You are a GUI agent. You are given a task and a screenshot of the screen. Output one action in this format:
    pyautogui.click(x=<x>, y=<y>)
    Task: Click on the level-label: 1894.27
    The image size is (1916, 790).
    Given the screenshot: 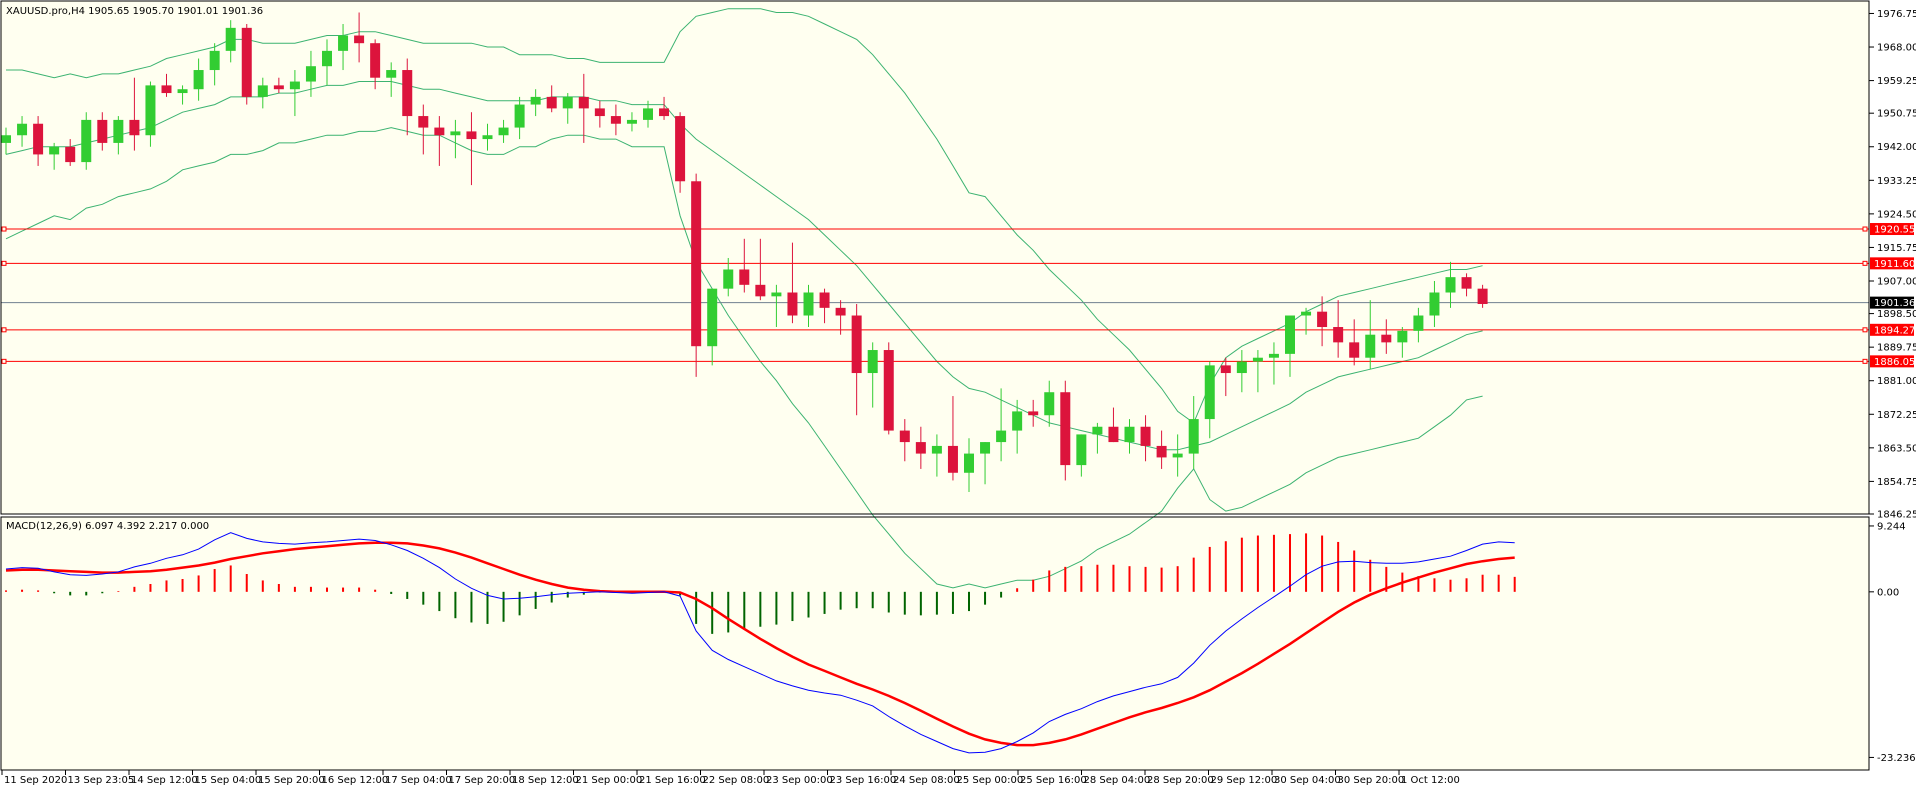 What is the action you would take?
    pyautogui.click(x=1894, y=330)
    